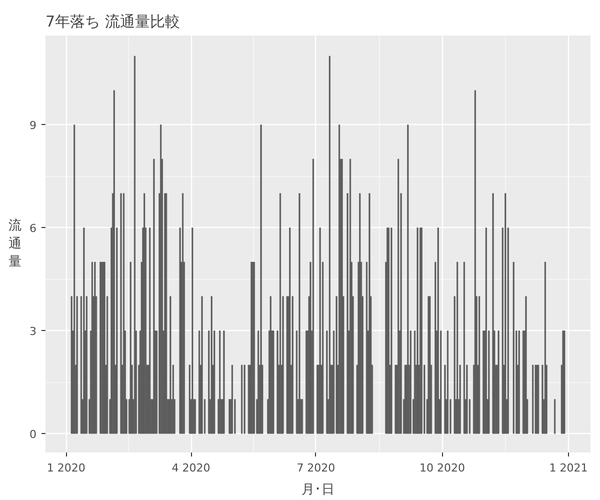 This screenshot has width=600, height=500. Describe the element at coordinates (66, 468) in the screenshot. I see `x-tick-label: 1 2020` at that location.